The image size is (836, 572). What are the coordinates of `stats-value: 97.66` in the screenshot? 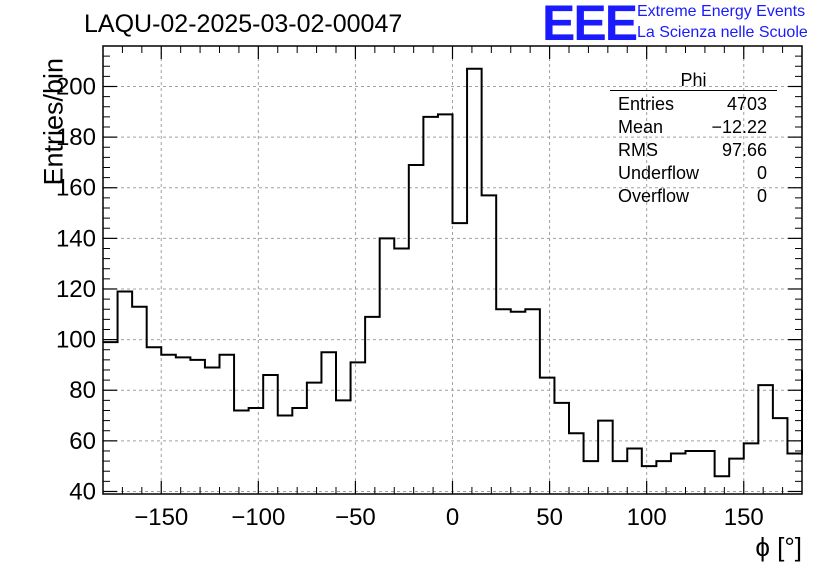 It's located at (744, 150).